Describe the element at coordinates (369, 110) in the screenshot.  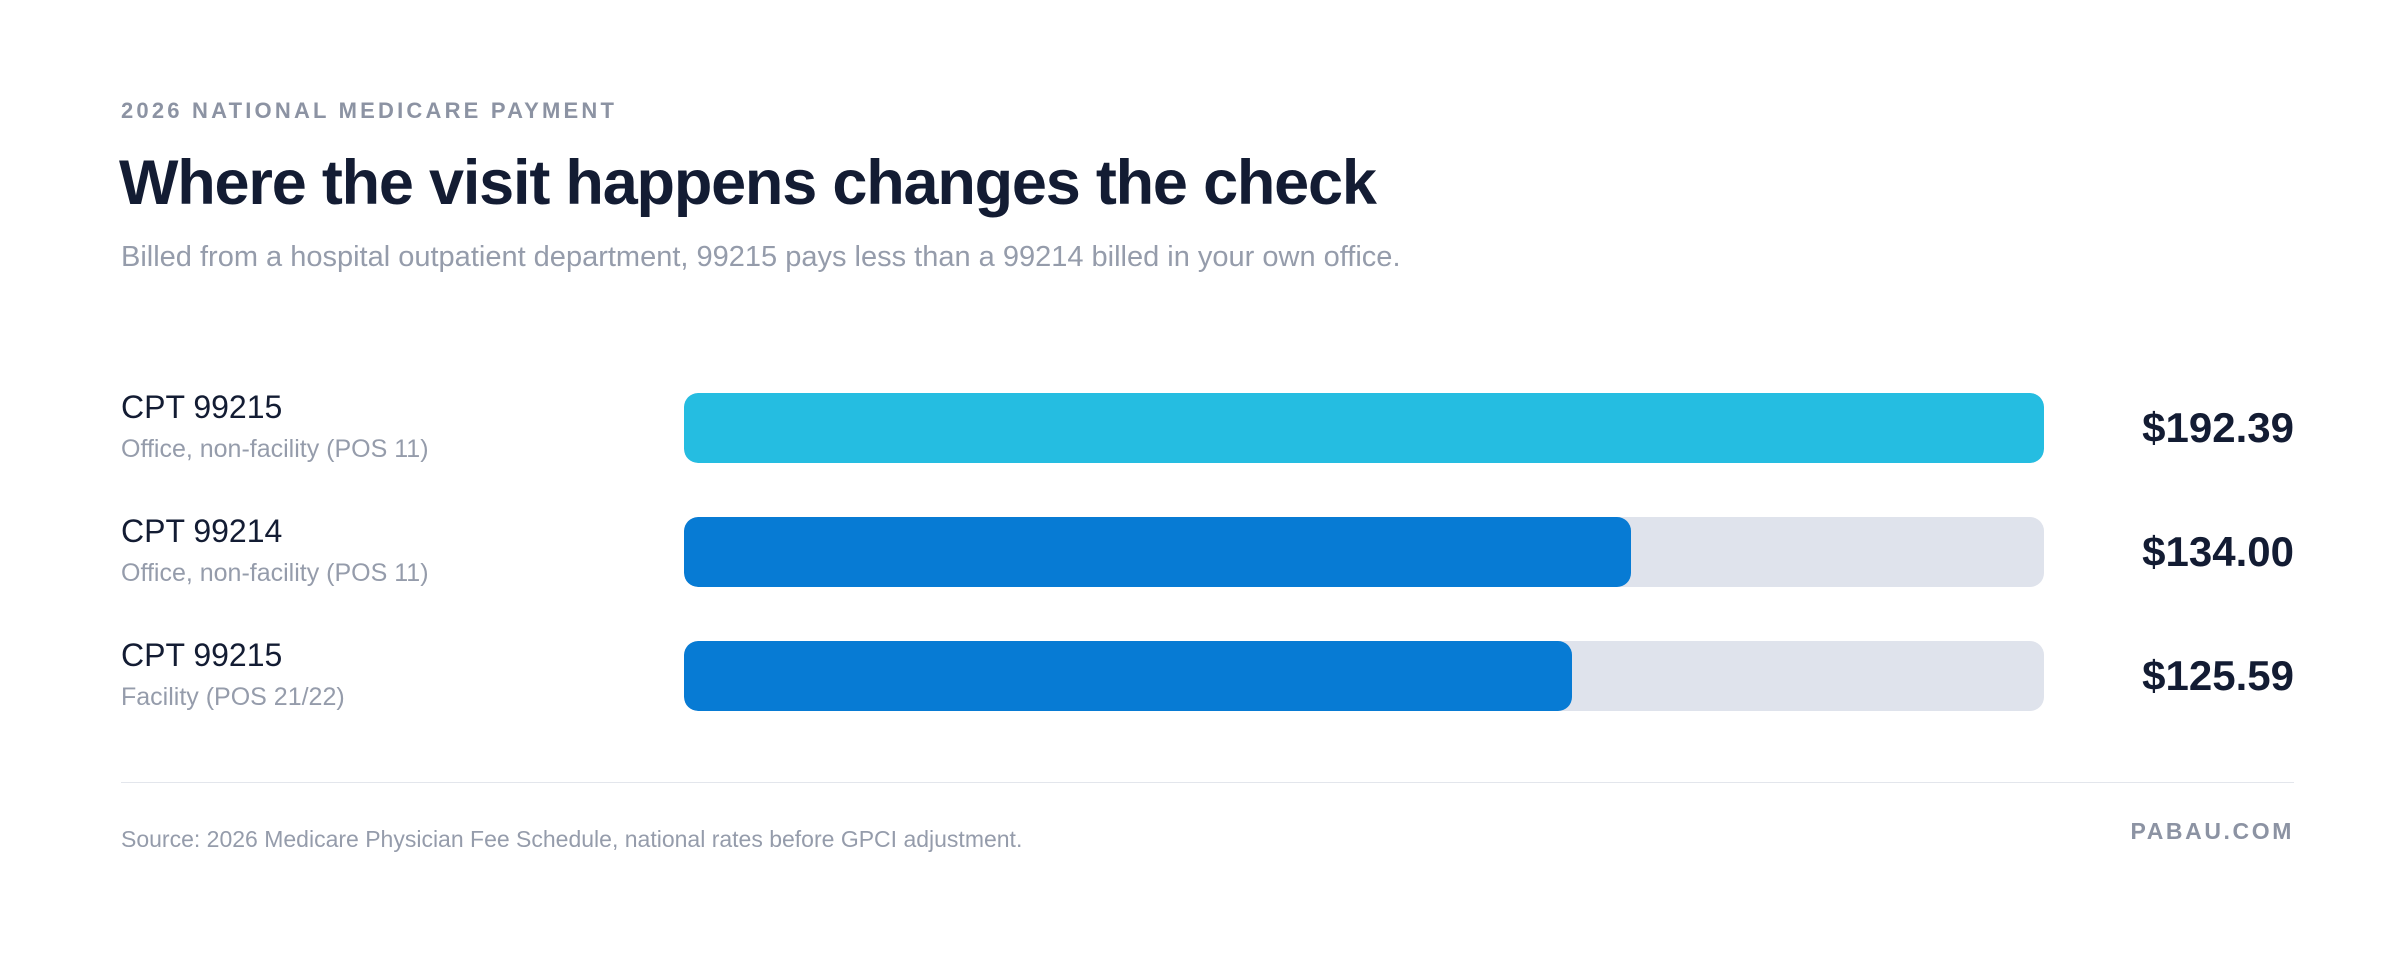
I see `chart-eyebrow: 2026 NATIONAL MEDICARE PAYMENT` at that location.